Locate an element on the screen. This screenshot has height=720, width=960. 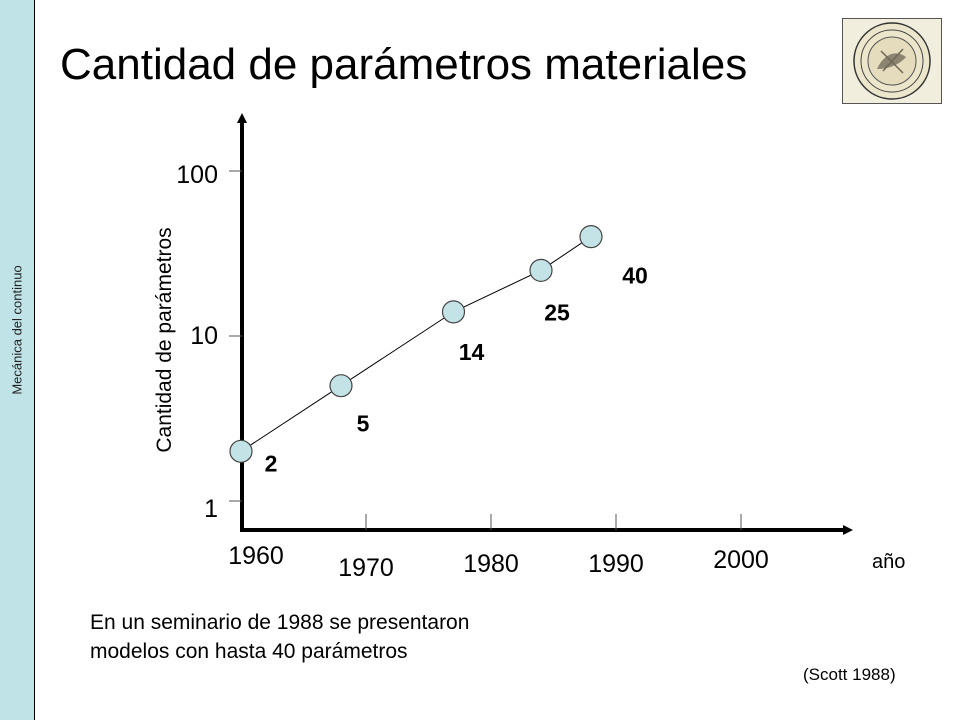
x-tick-label: 1960 is located at coordinates (256, 556).